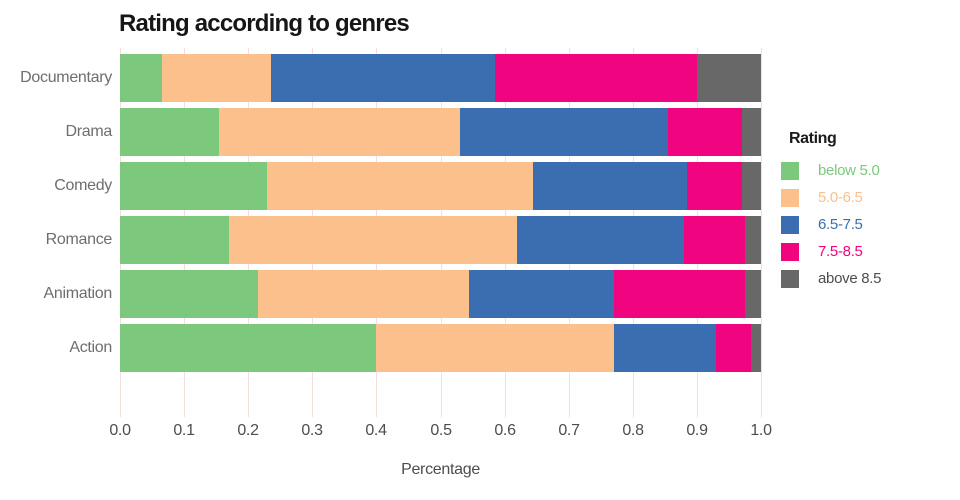  I want to click on x-axis-title: Percentage, so click(440, 469).